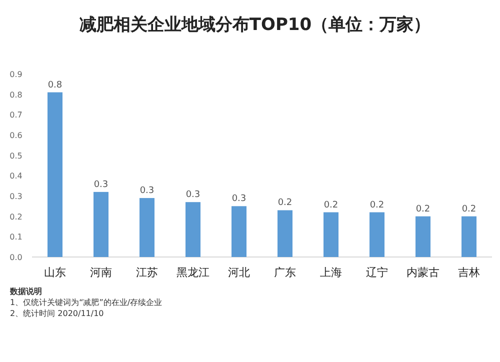  What do you see at coordinates (469, 272) in the screenshot?
I see `x-tick-label: 吉林` at bounding box center [469, 272].